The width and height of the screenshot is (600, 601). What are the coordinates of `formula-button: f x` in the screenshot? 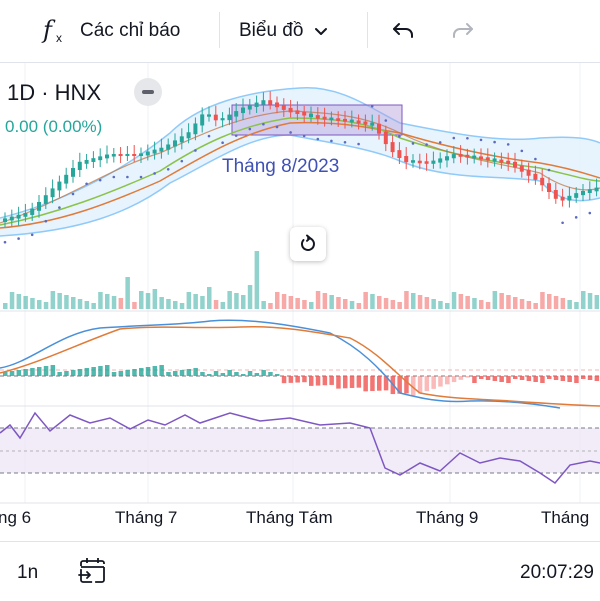 It's located at (53, 31).